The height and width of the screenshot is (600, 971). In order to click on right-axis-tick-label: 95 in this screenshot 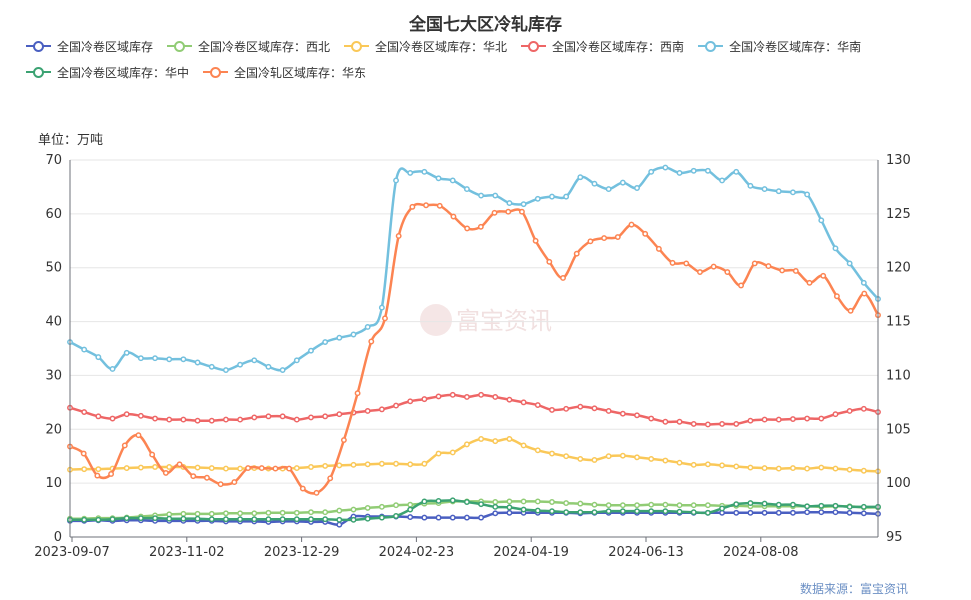, I will do `click(894, 537)`.